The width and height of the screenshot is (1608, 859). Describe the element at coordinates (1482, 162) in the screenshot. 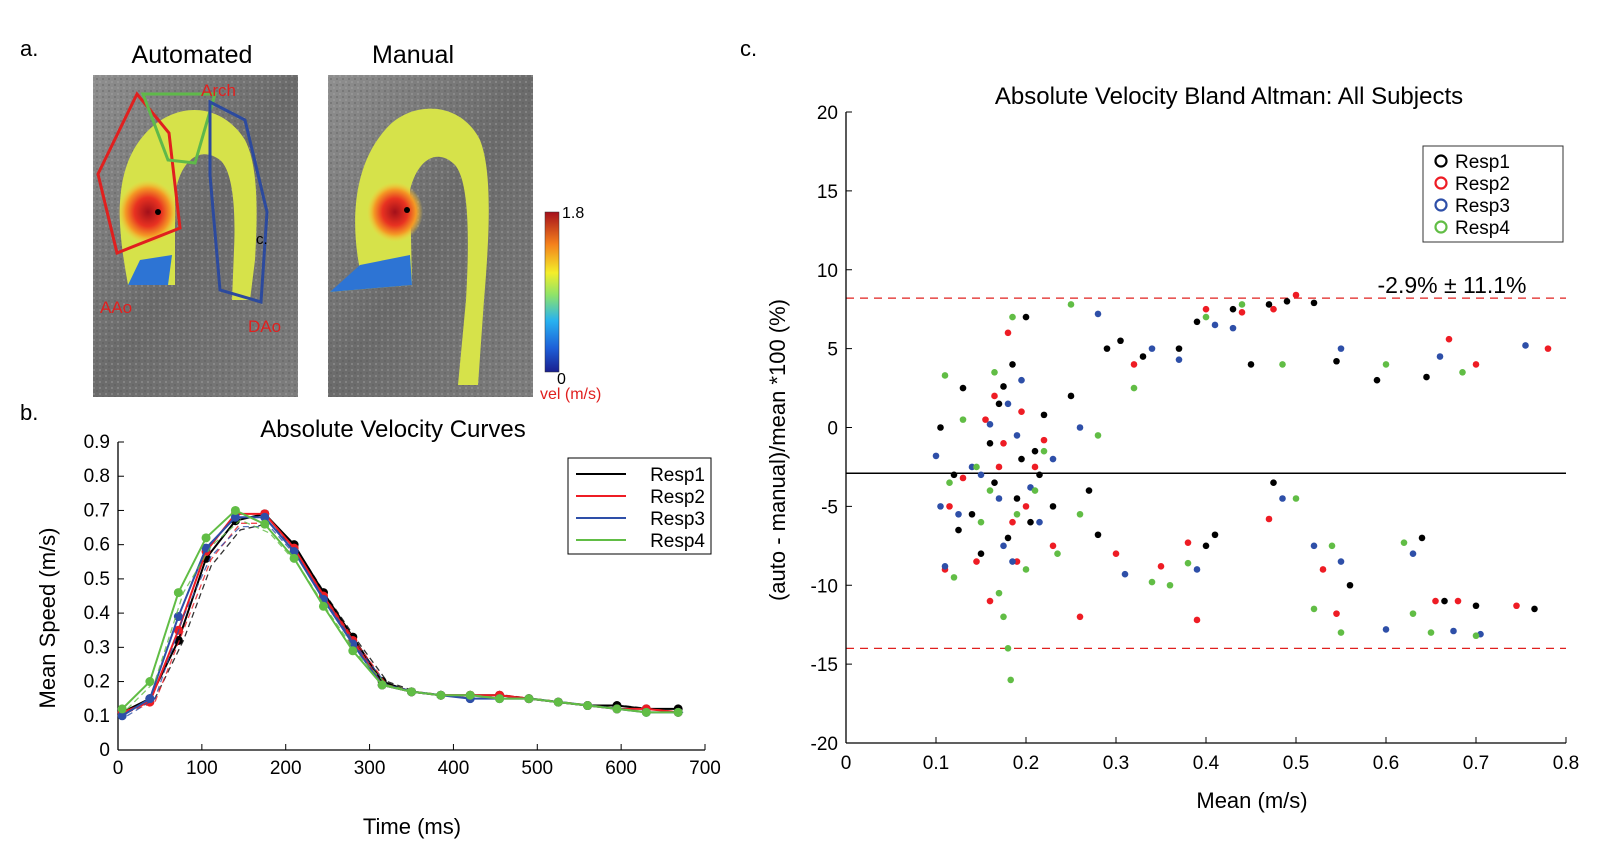

I see `panel-c-legend-label: Resp1` at that location.